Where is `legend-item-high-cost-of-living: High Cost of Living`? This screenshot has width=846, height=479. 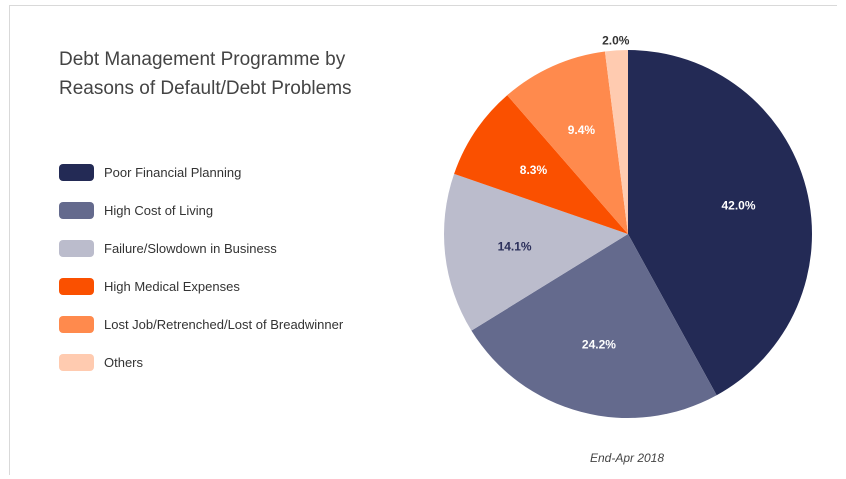
legend-item-high-cost-of-living: High Cost of Living is located at coordinates (201, 210).